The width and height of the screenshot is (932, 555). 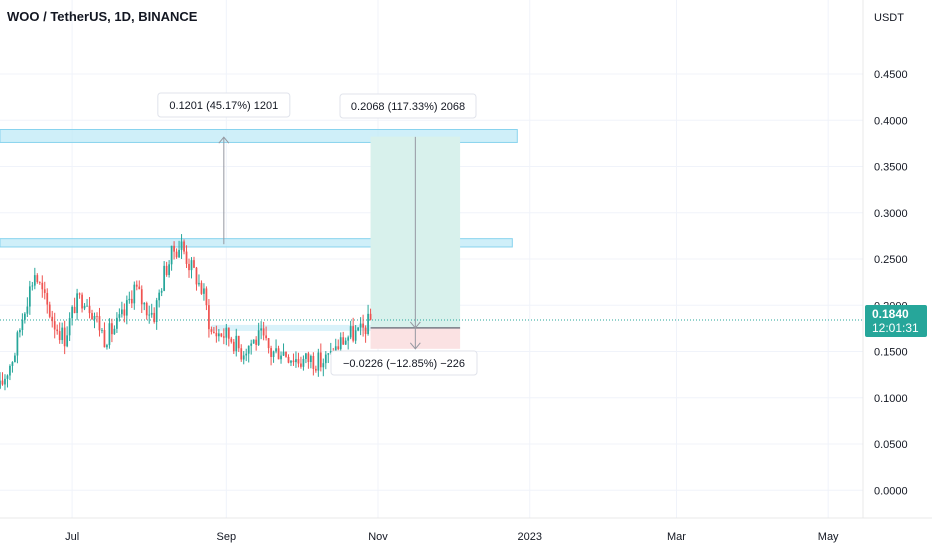 What do you see at coordinates (889, 18) in the screenshot?
I see `price-axis-unit: USDT` at bounding box center [889, 18].